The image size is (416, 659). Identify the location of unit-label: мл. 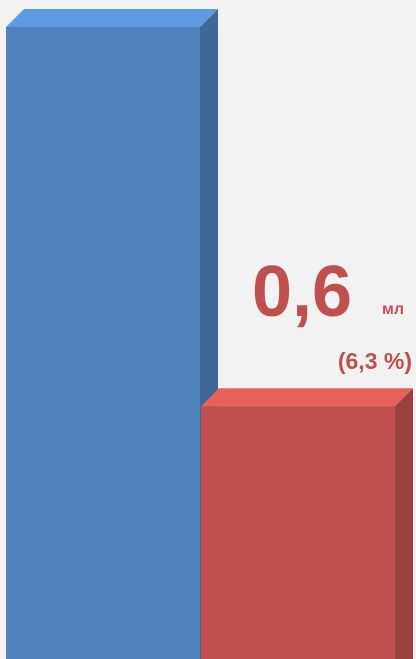
(393, 309).